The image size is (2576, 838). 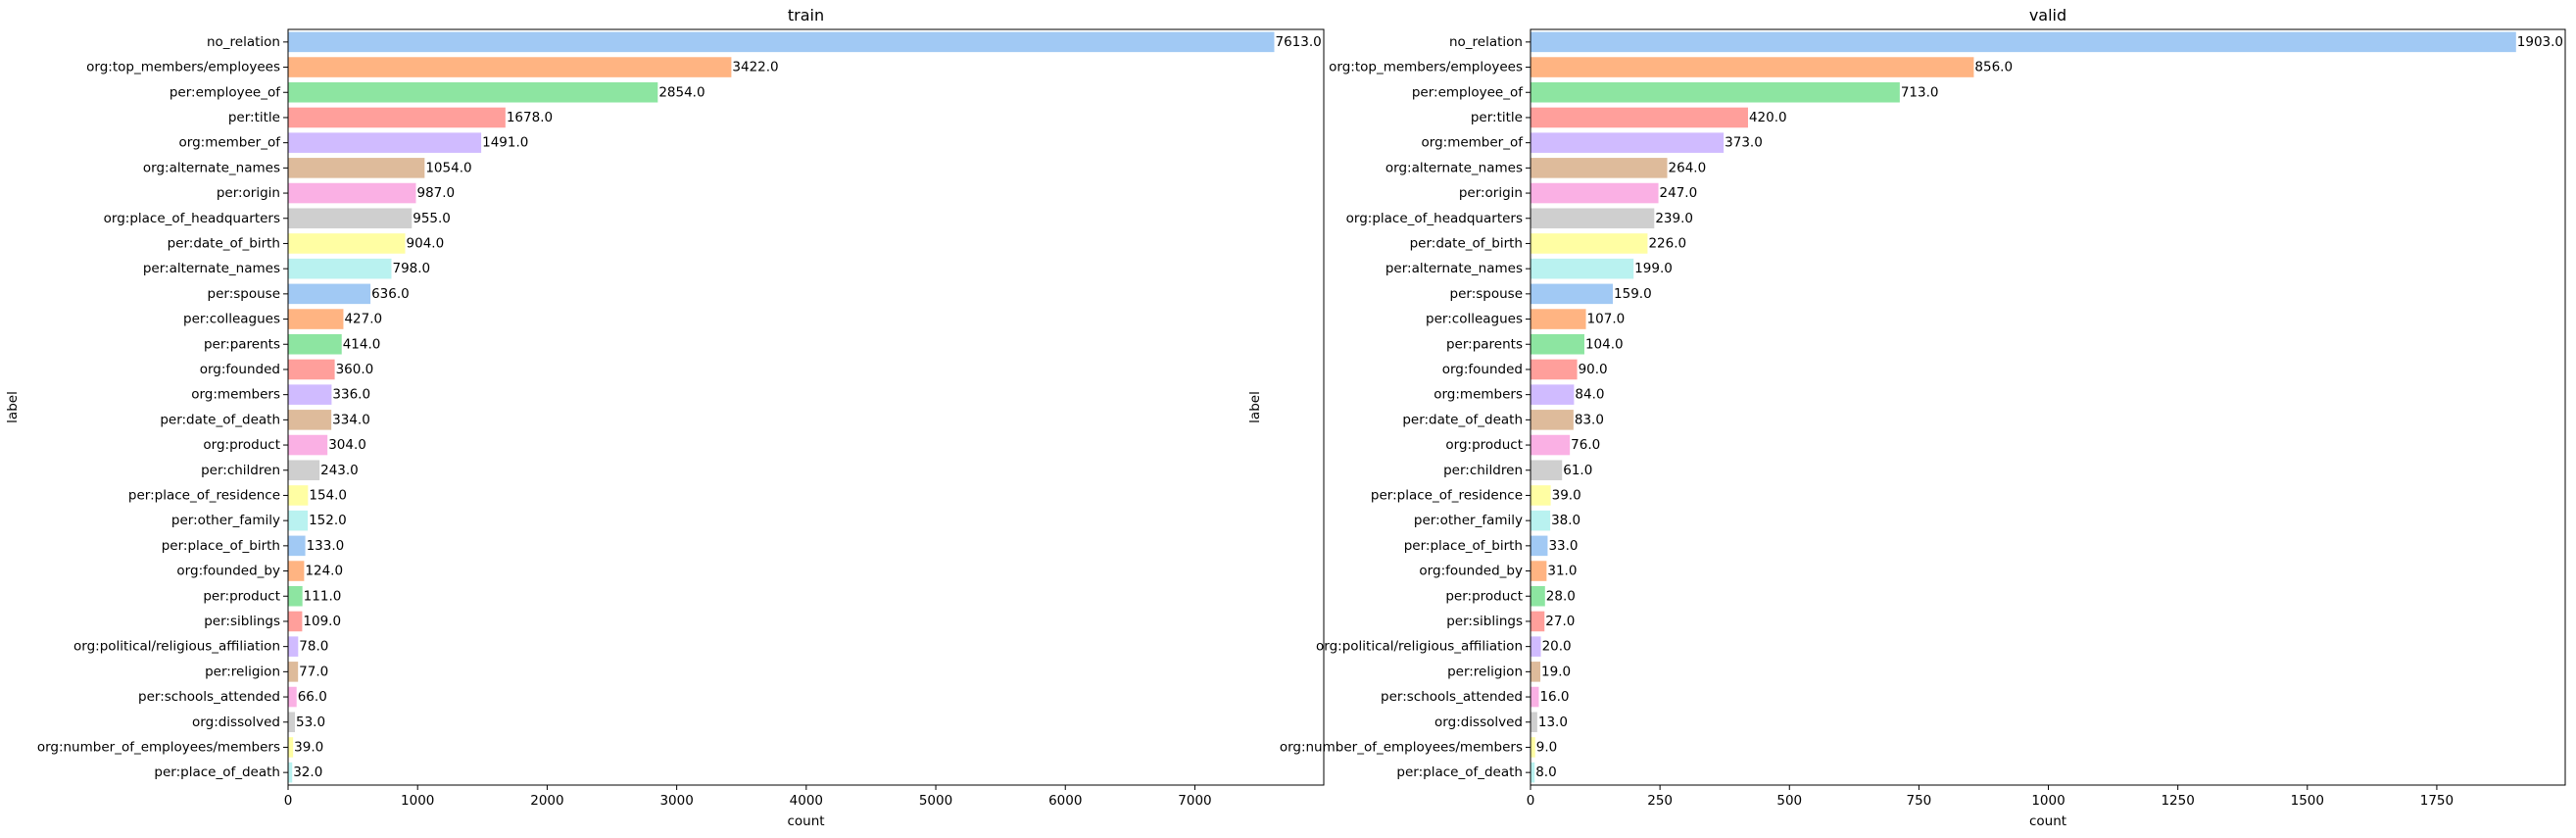 I want to click on bar-value-label: 154.0, so click(x=328, y=495).